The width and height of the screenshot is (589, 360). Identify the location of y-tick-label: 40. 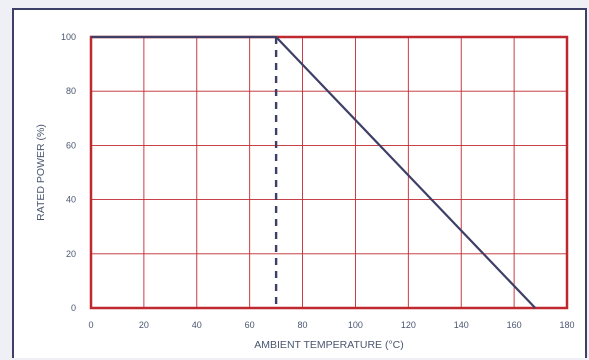
(71, 200).